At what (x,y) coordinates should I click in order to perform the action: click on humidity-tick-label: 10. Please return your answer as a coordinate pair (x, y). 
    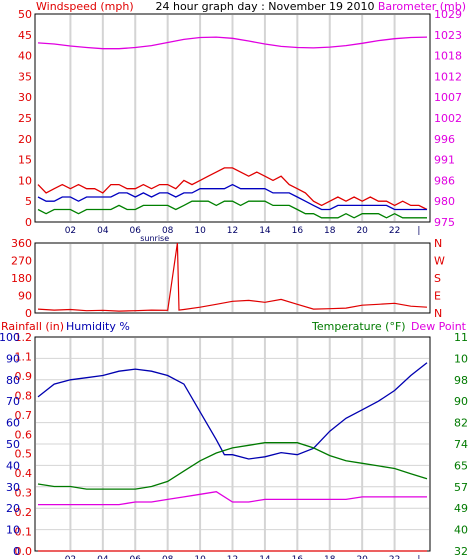
    Looking at the image, I should click on (13, 530).